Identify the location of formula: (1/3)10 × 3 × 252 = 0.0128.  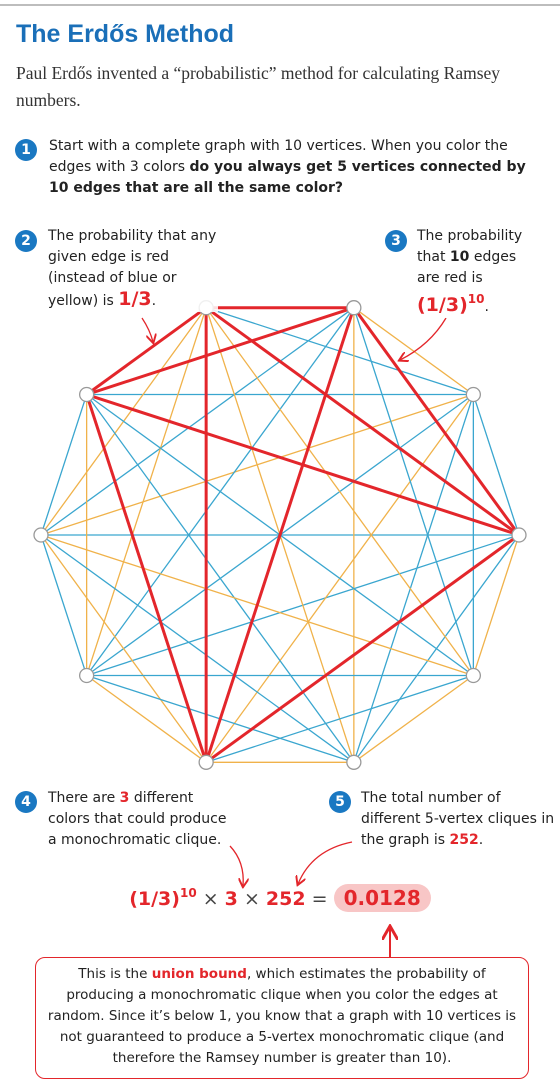
(280, 898).